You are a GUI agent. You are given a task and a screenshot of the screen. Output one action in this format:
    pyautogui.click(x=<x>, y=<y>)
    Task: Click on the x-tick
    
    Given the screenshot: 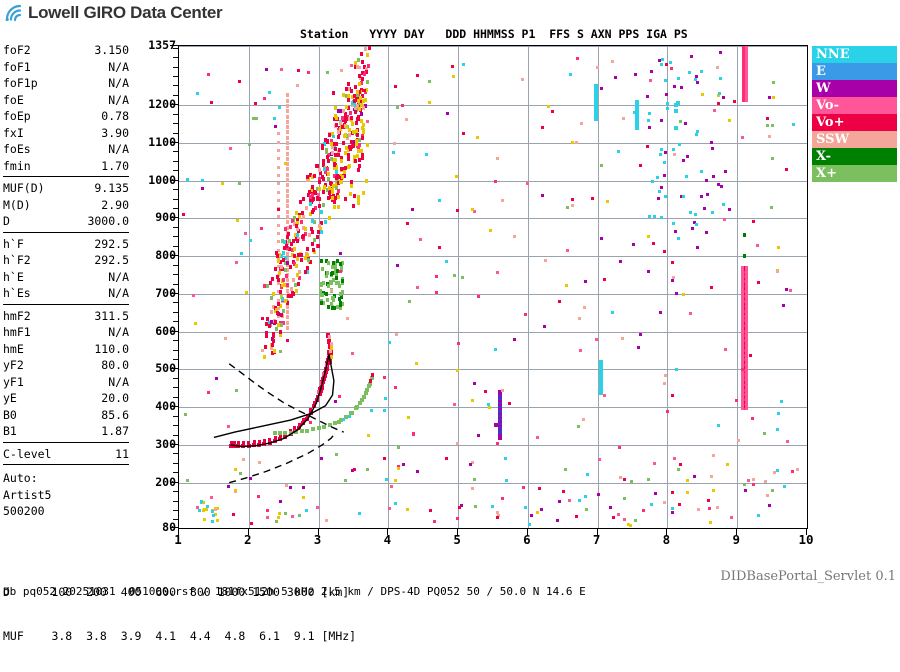 What is the action you would take?
    pyautogui.click(x=388, y=532)
    